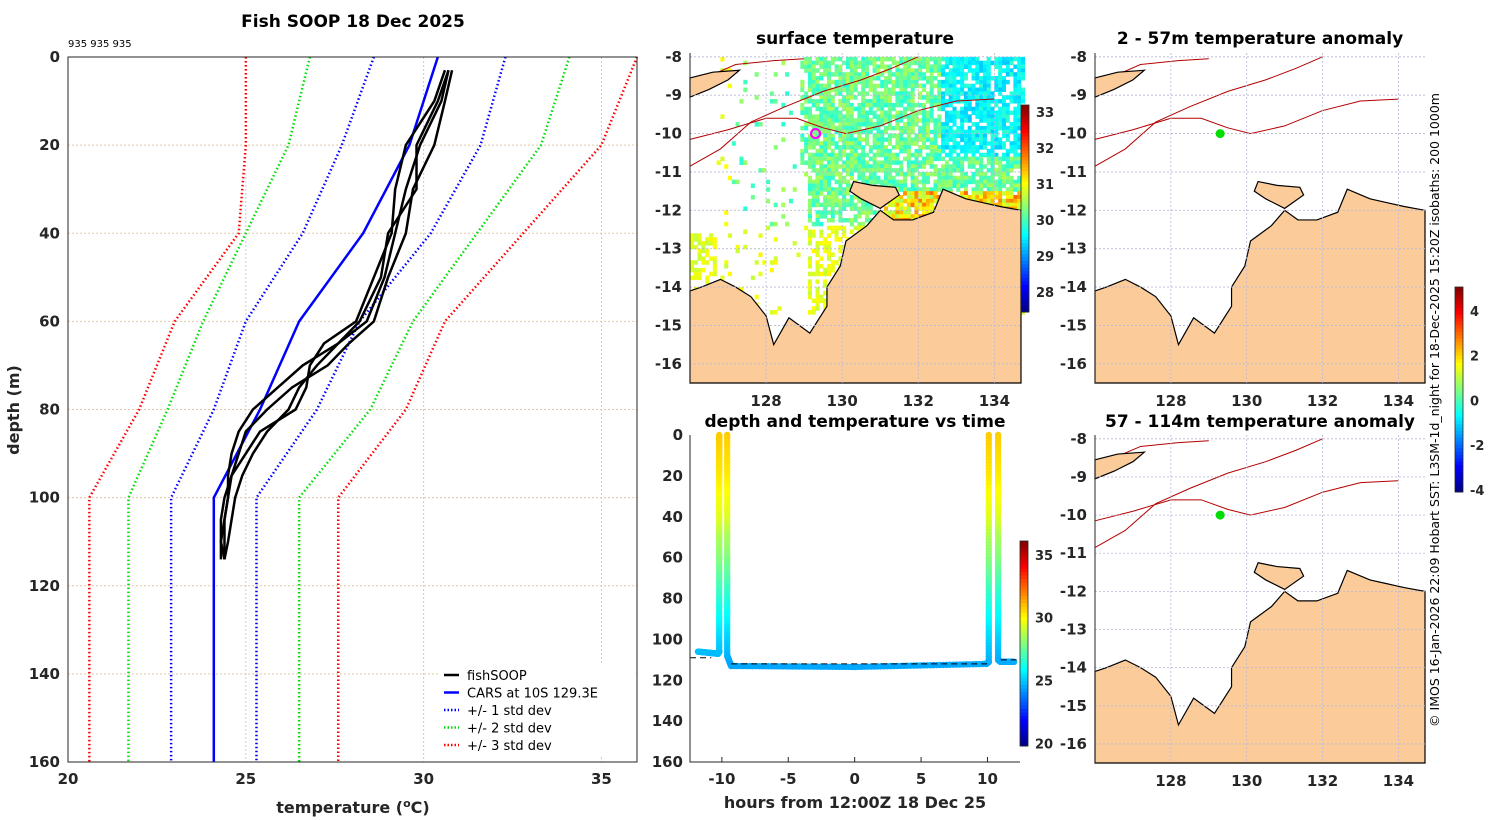 This screenshot has width=1500, height=820. What do you see at coordinates (668, 364) in the screenshot?
I see `y-tick-label: -16` at bounding box center [668, 364].